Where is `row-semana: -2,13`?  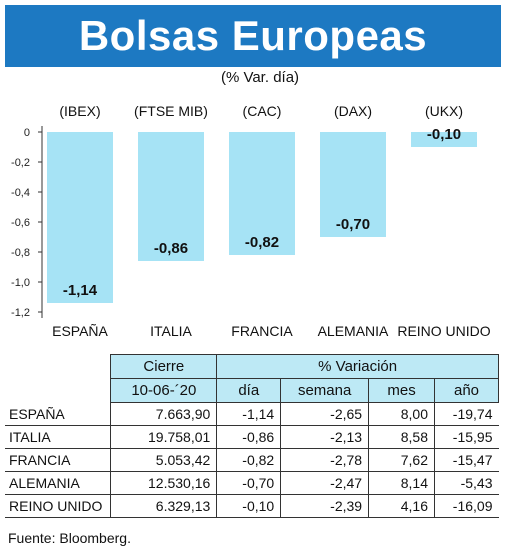 row-semana: -2,13 is located at coordinates (324, 437).